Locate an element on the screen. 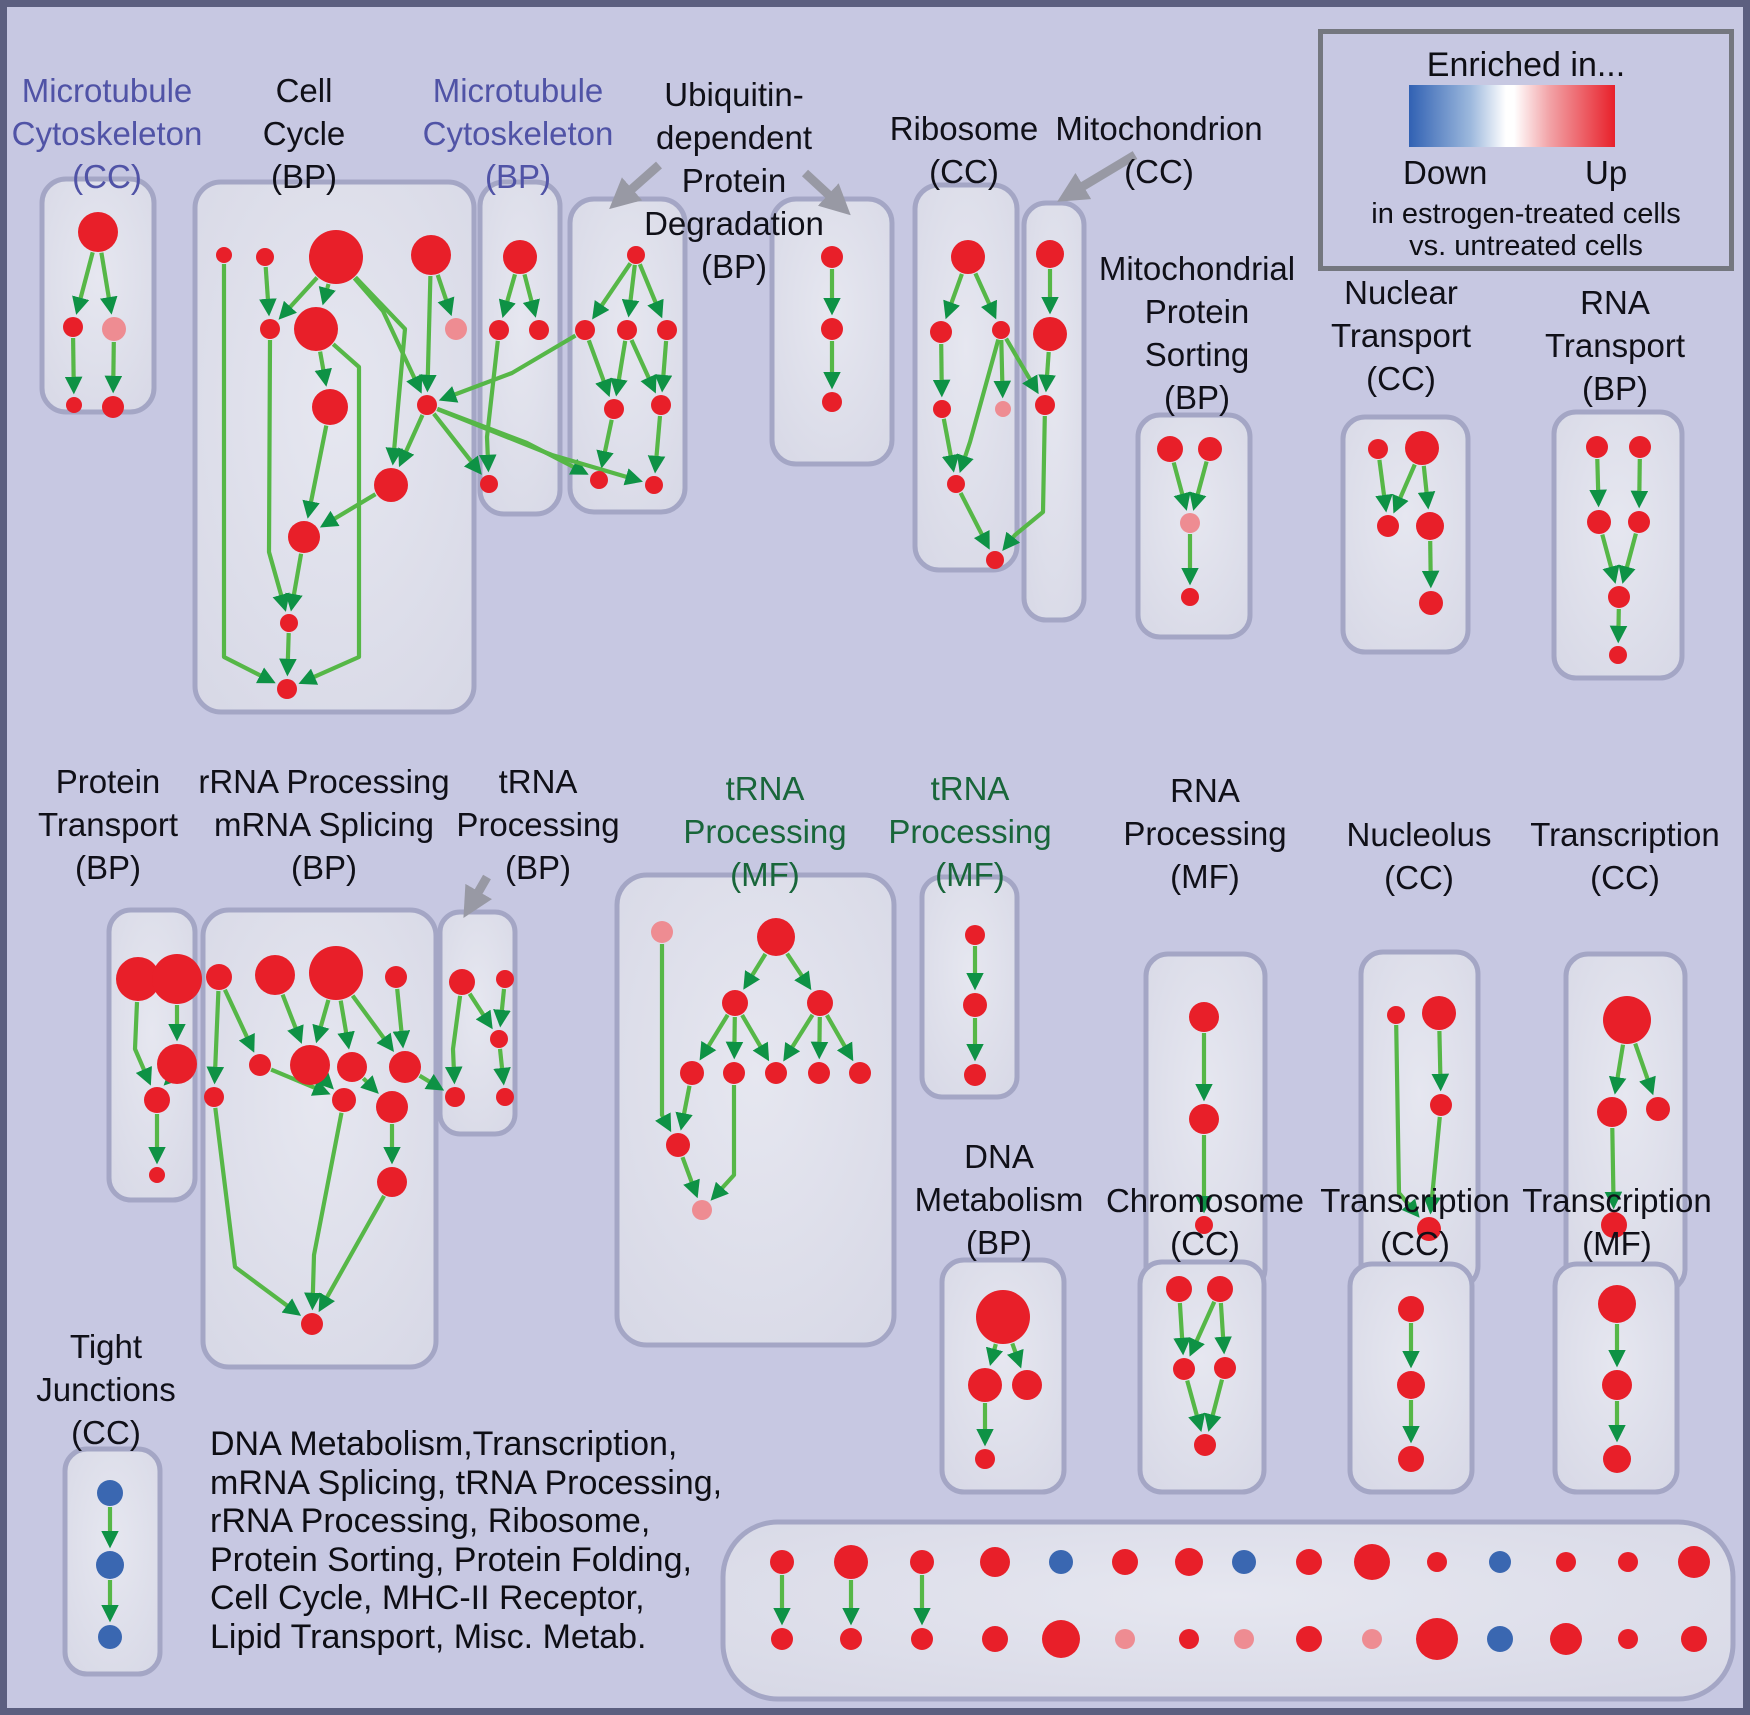  cluster-box-rna-transport is located at coordinates (1618, 545).